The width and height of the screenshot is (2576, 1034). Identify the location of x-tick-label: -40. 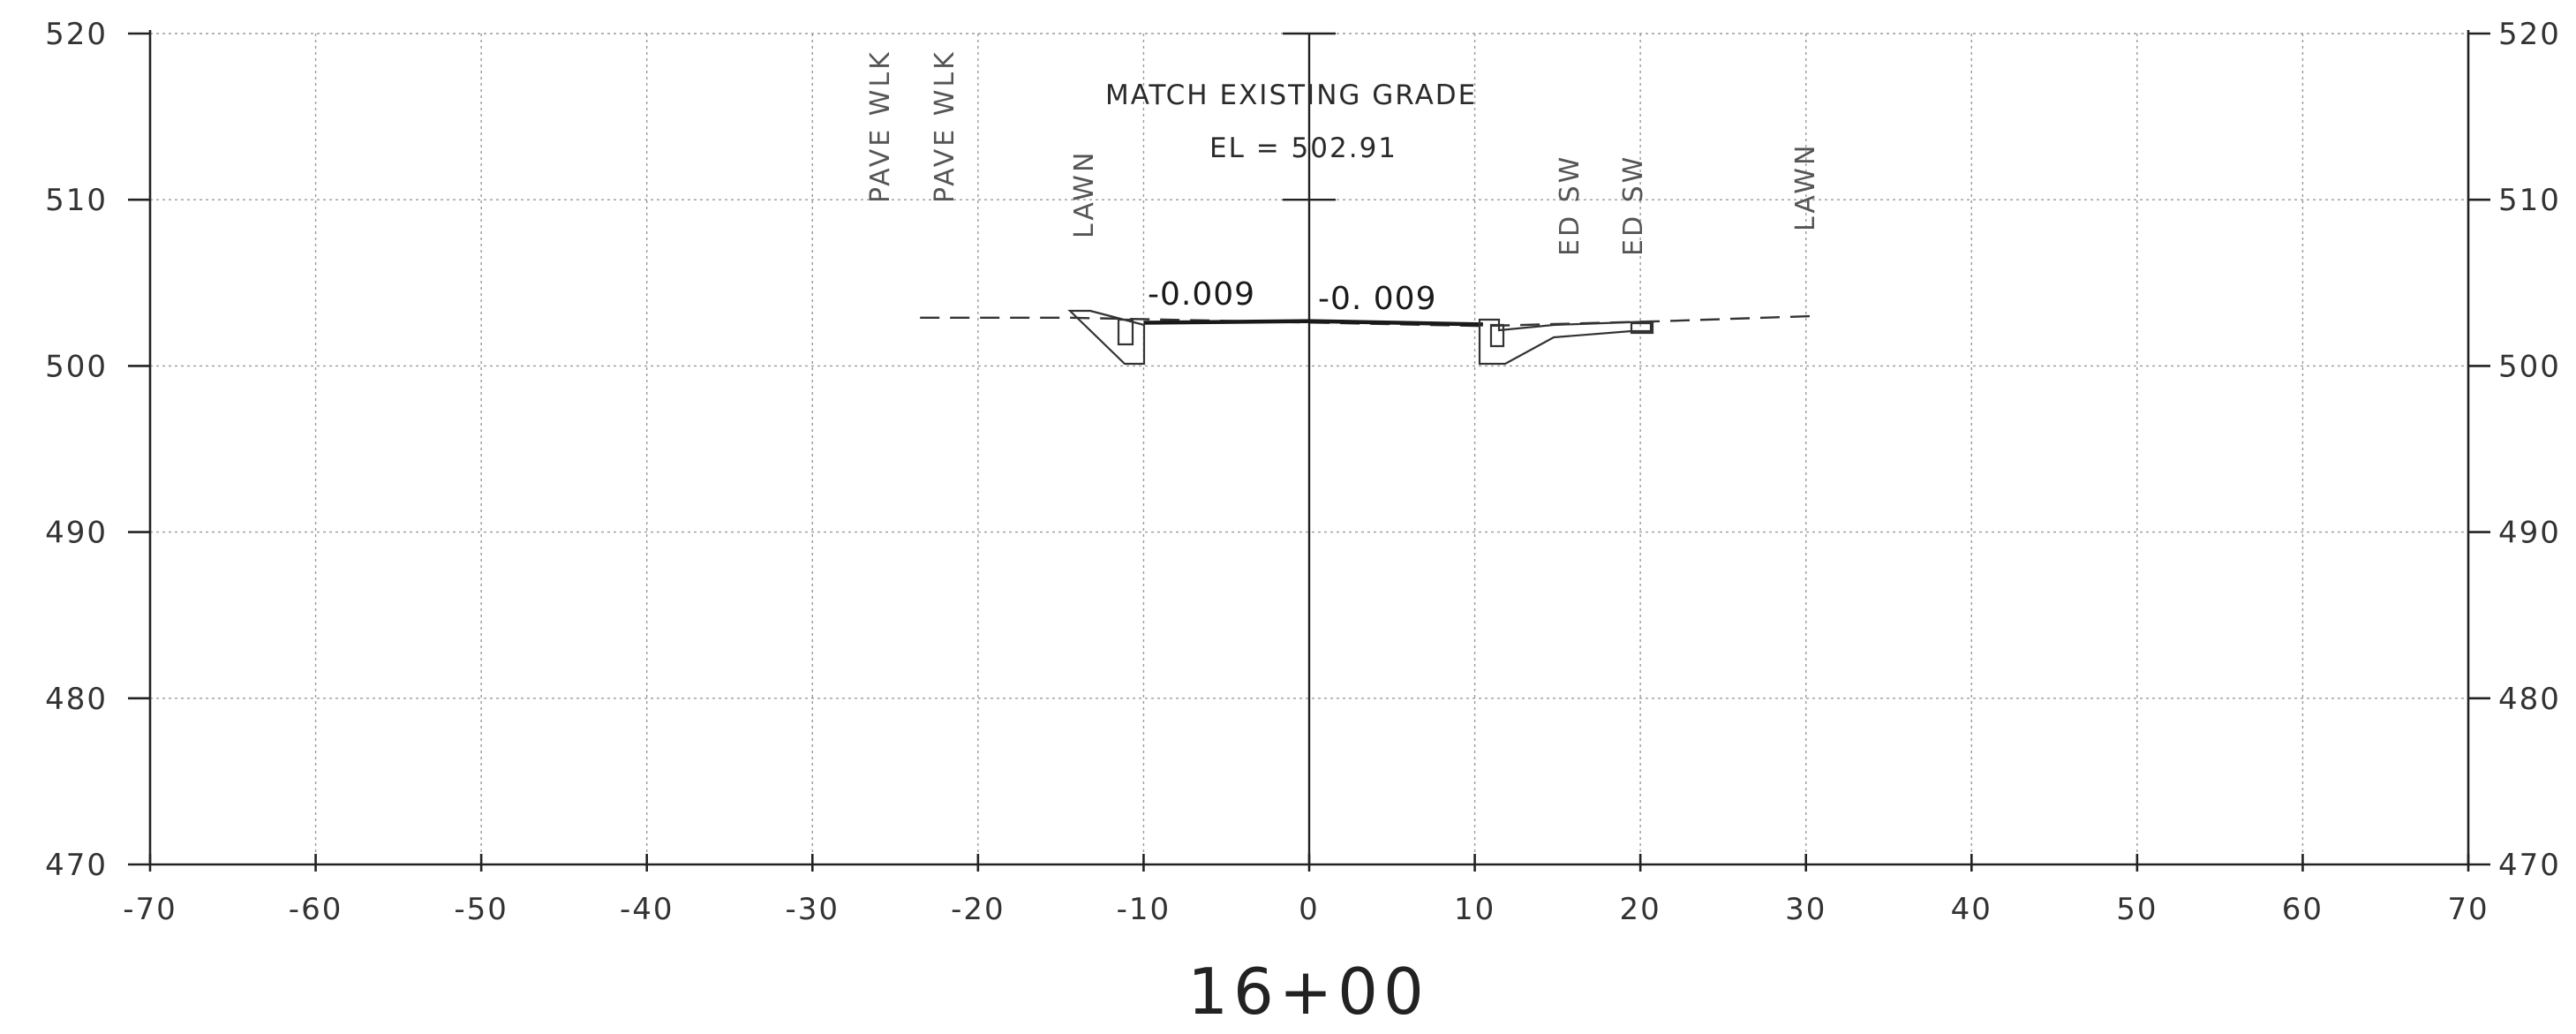
(647, 909).